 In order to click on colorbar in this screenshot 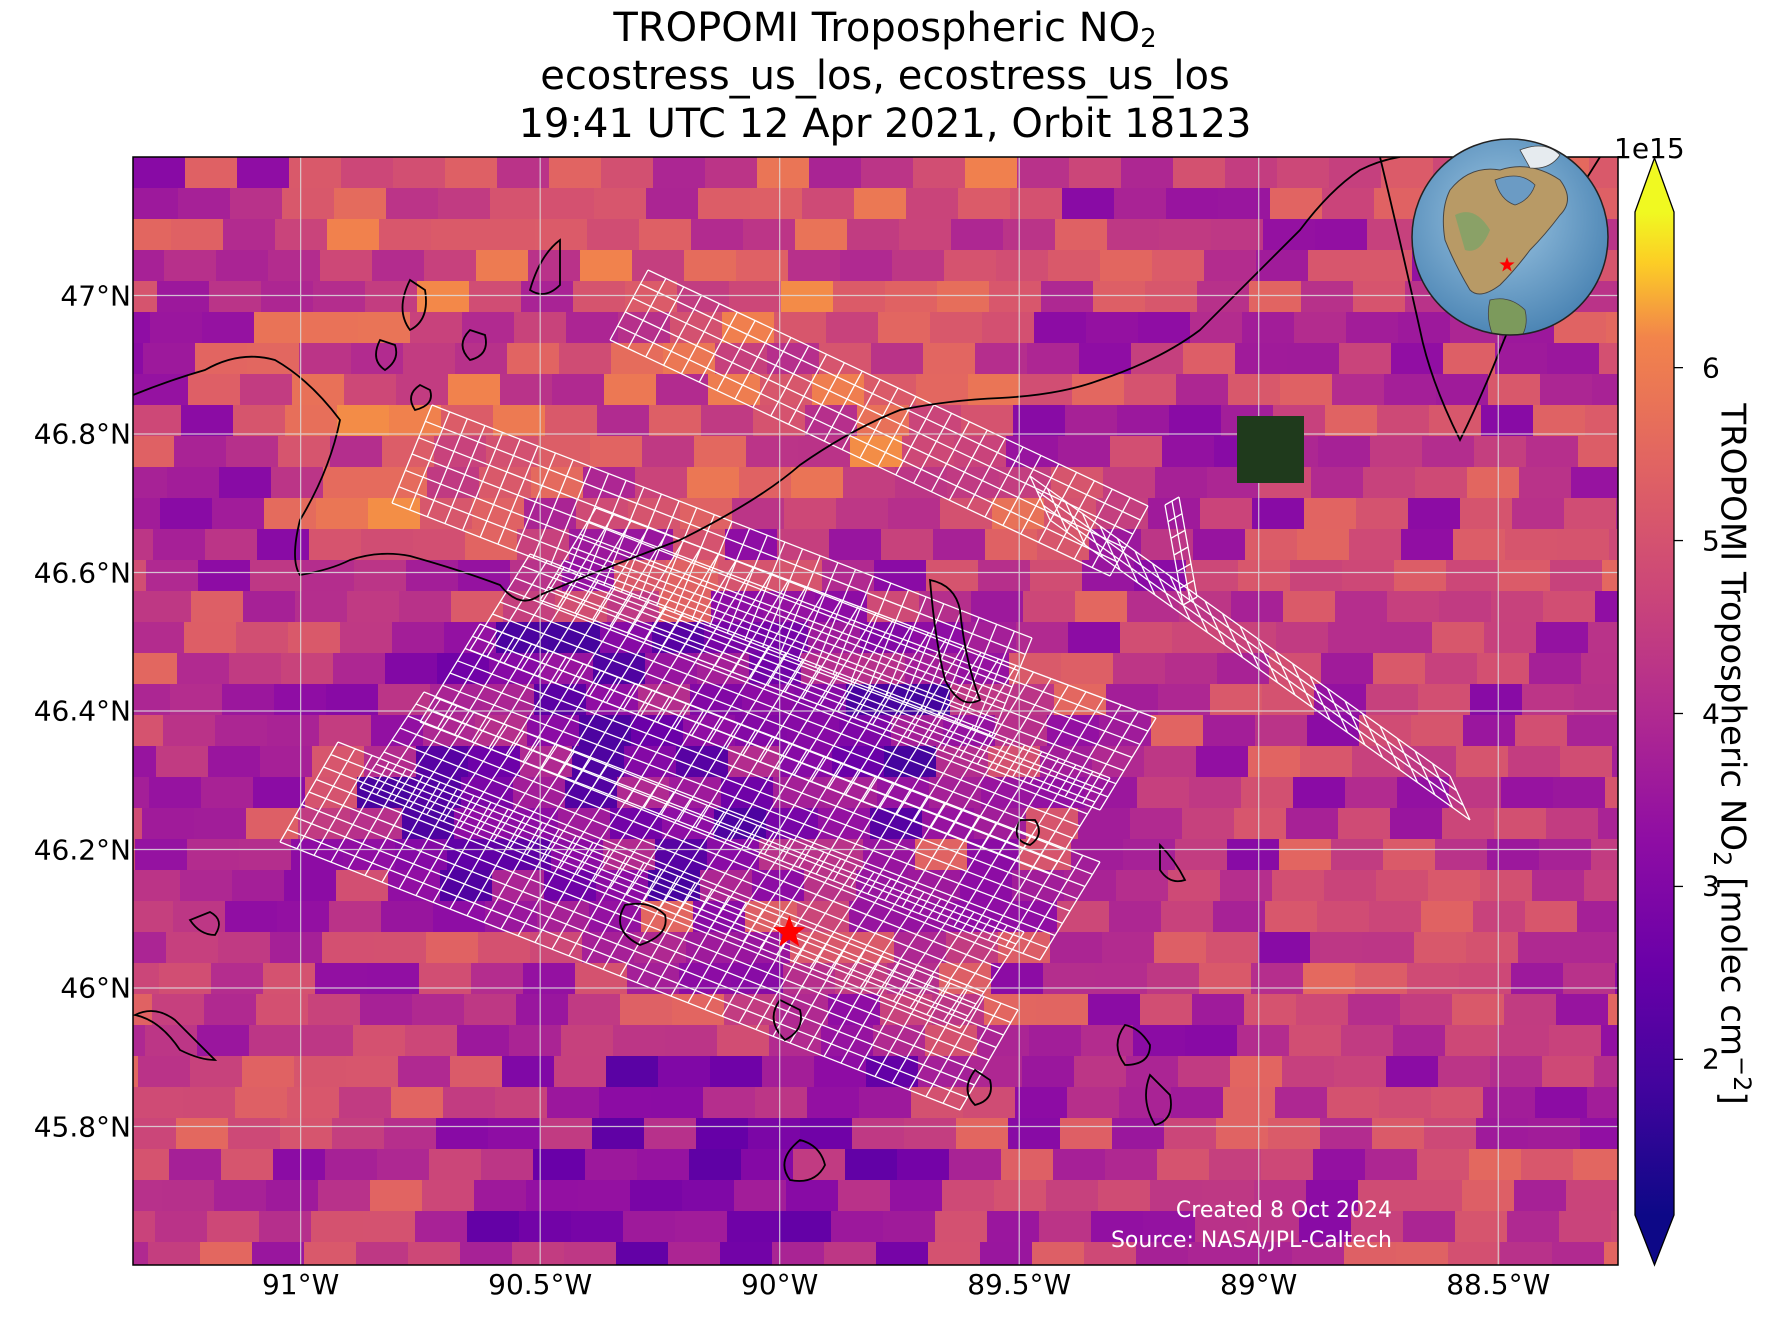, I will do `click(1658, 711)`.